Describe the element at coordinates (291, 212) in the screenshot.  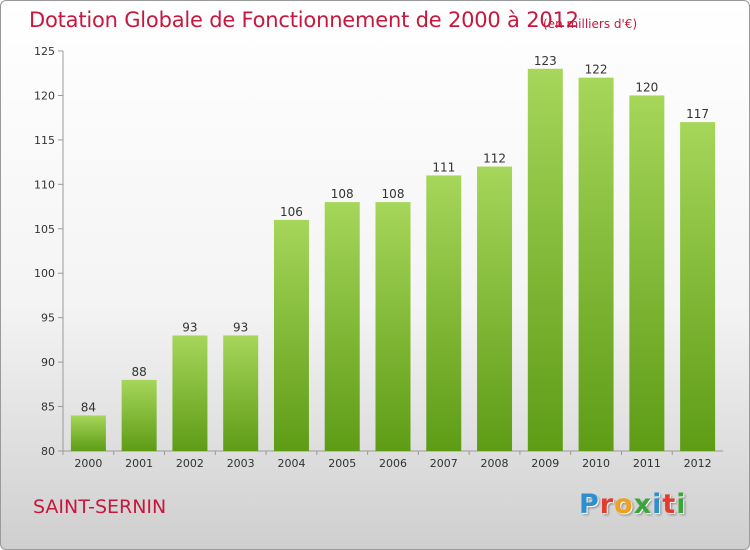
I see `bar-value-label: 106` at that location.